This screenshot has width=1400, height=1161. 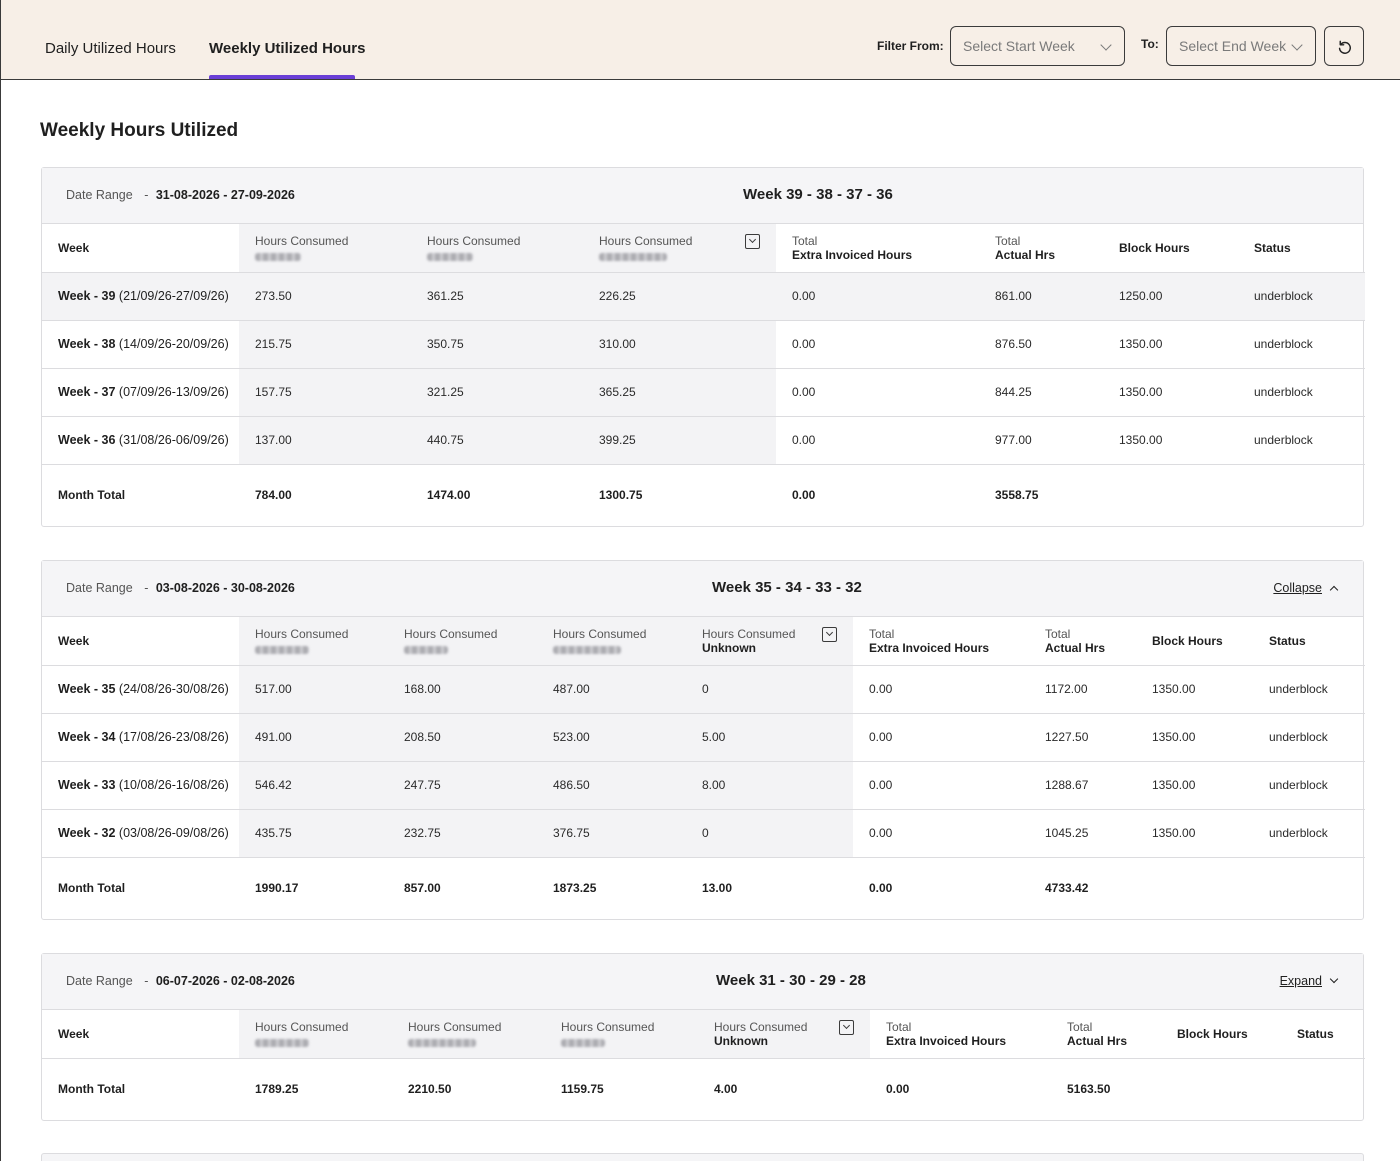 I want to click on hours-cell: 137.00, so click(x=325, y=440).